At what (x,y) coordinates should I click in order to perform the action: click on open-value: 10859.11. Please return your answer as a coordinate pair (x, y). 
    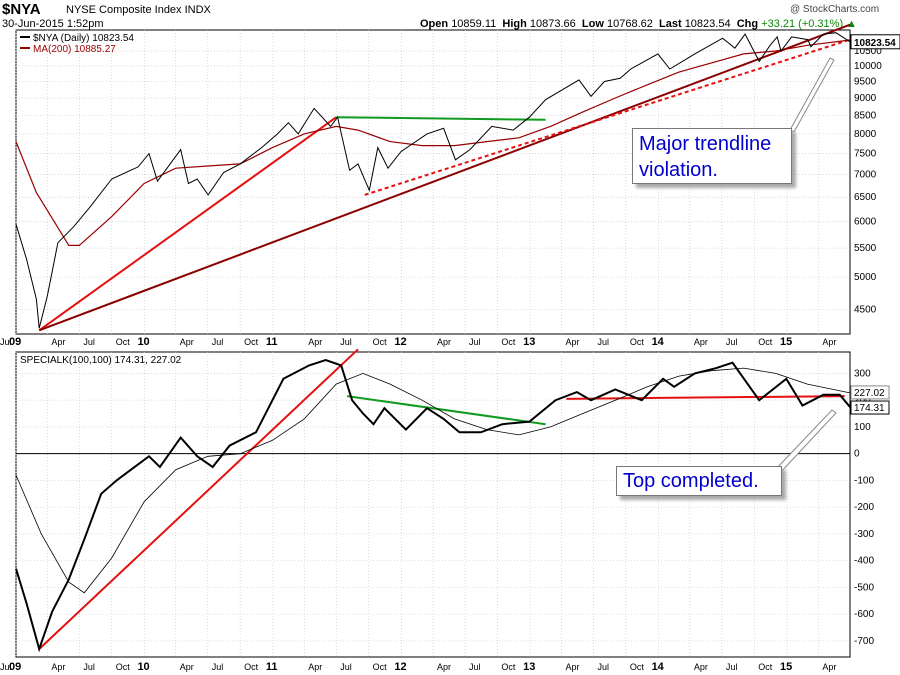
    Looking at the image, I should click on (474, 24).